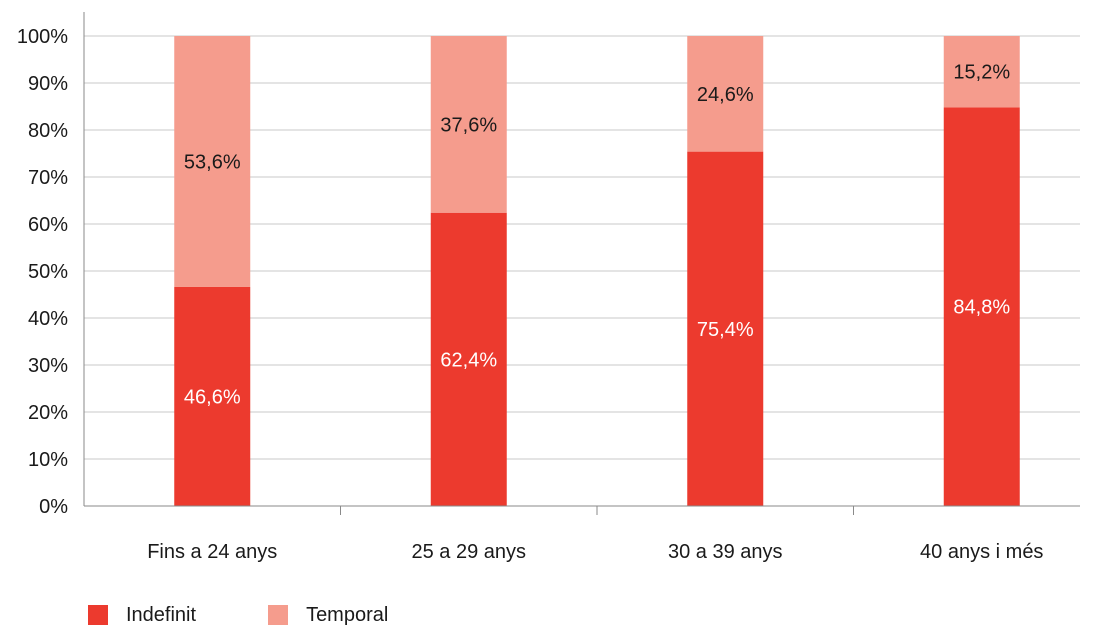 This screenshot has height=630, width=1100. What do you see at coordinates (48, 413) in the screenshot?
I see `y-tick-label: 20%` at bounding box center [48, 413].